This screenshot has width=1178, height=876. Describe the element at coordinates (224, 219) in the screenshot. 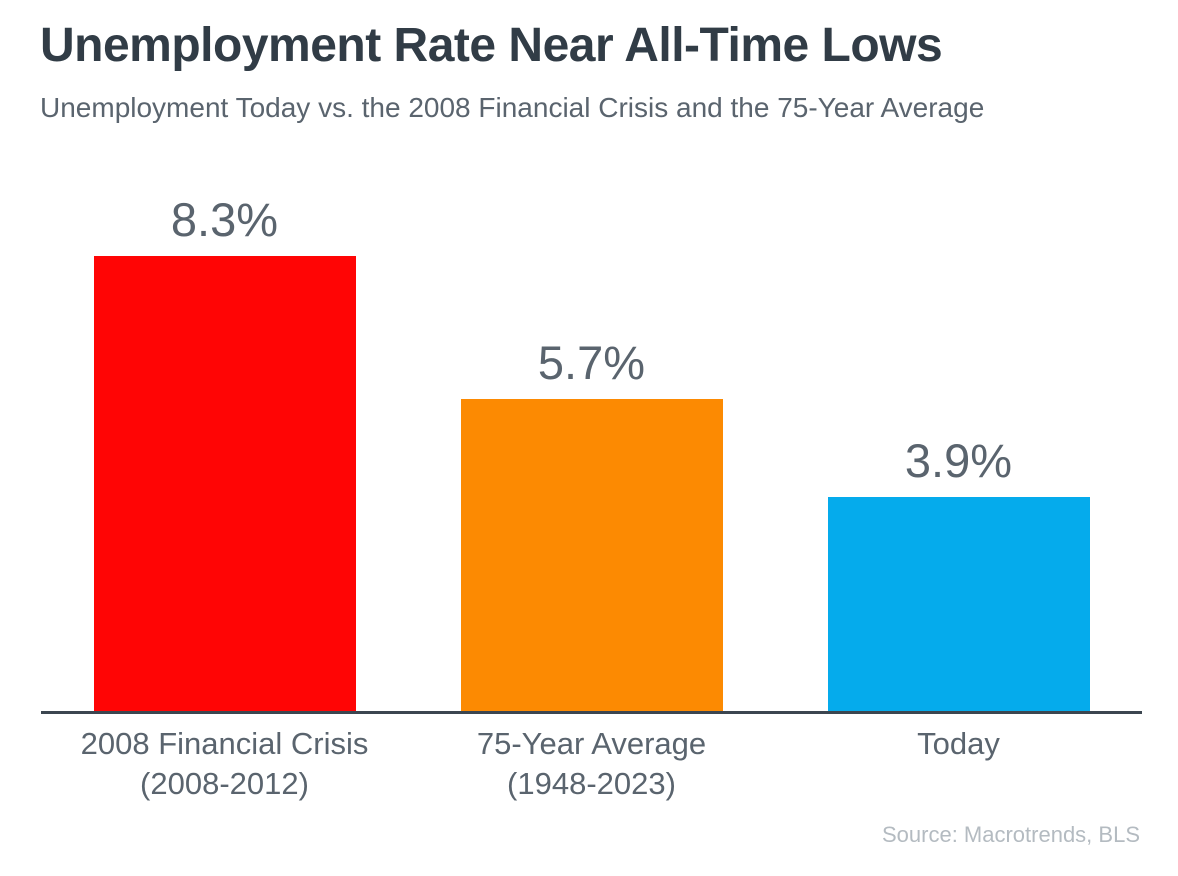

I see `bar-value-label-1: 8.3%` at that location.